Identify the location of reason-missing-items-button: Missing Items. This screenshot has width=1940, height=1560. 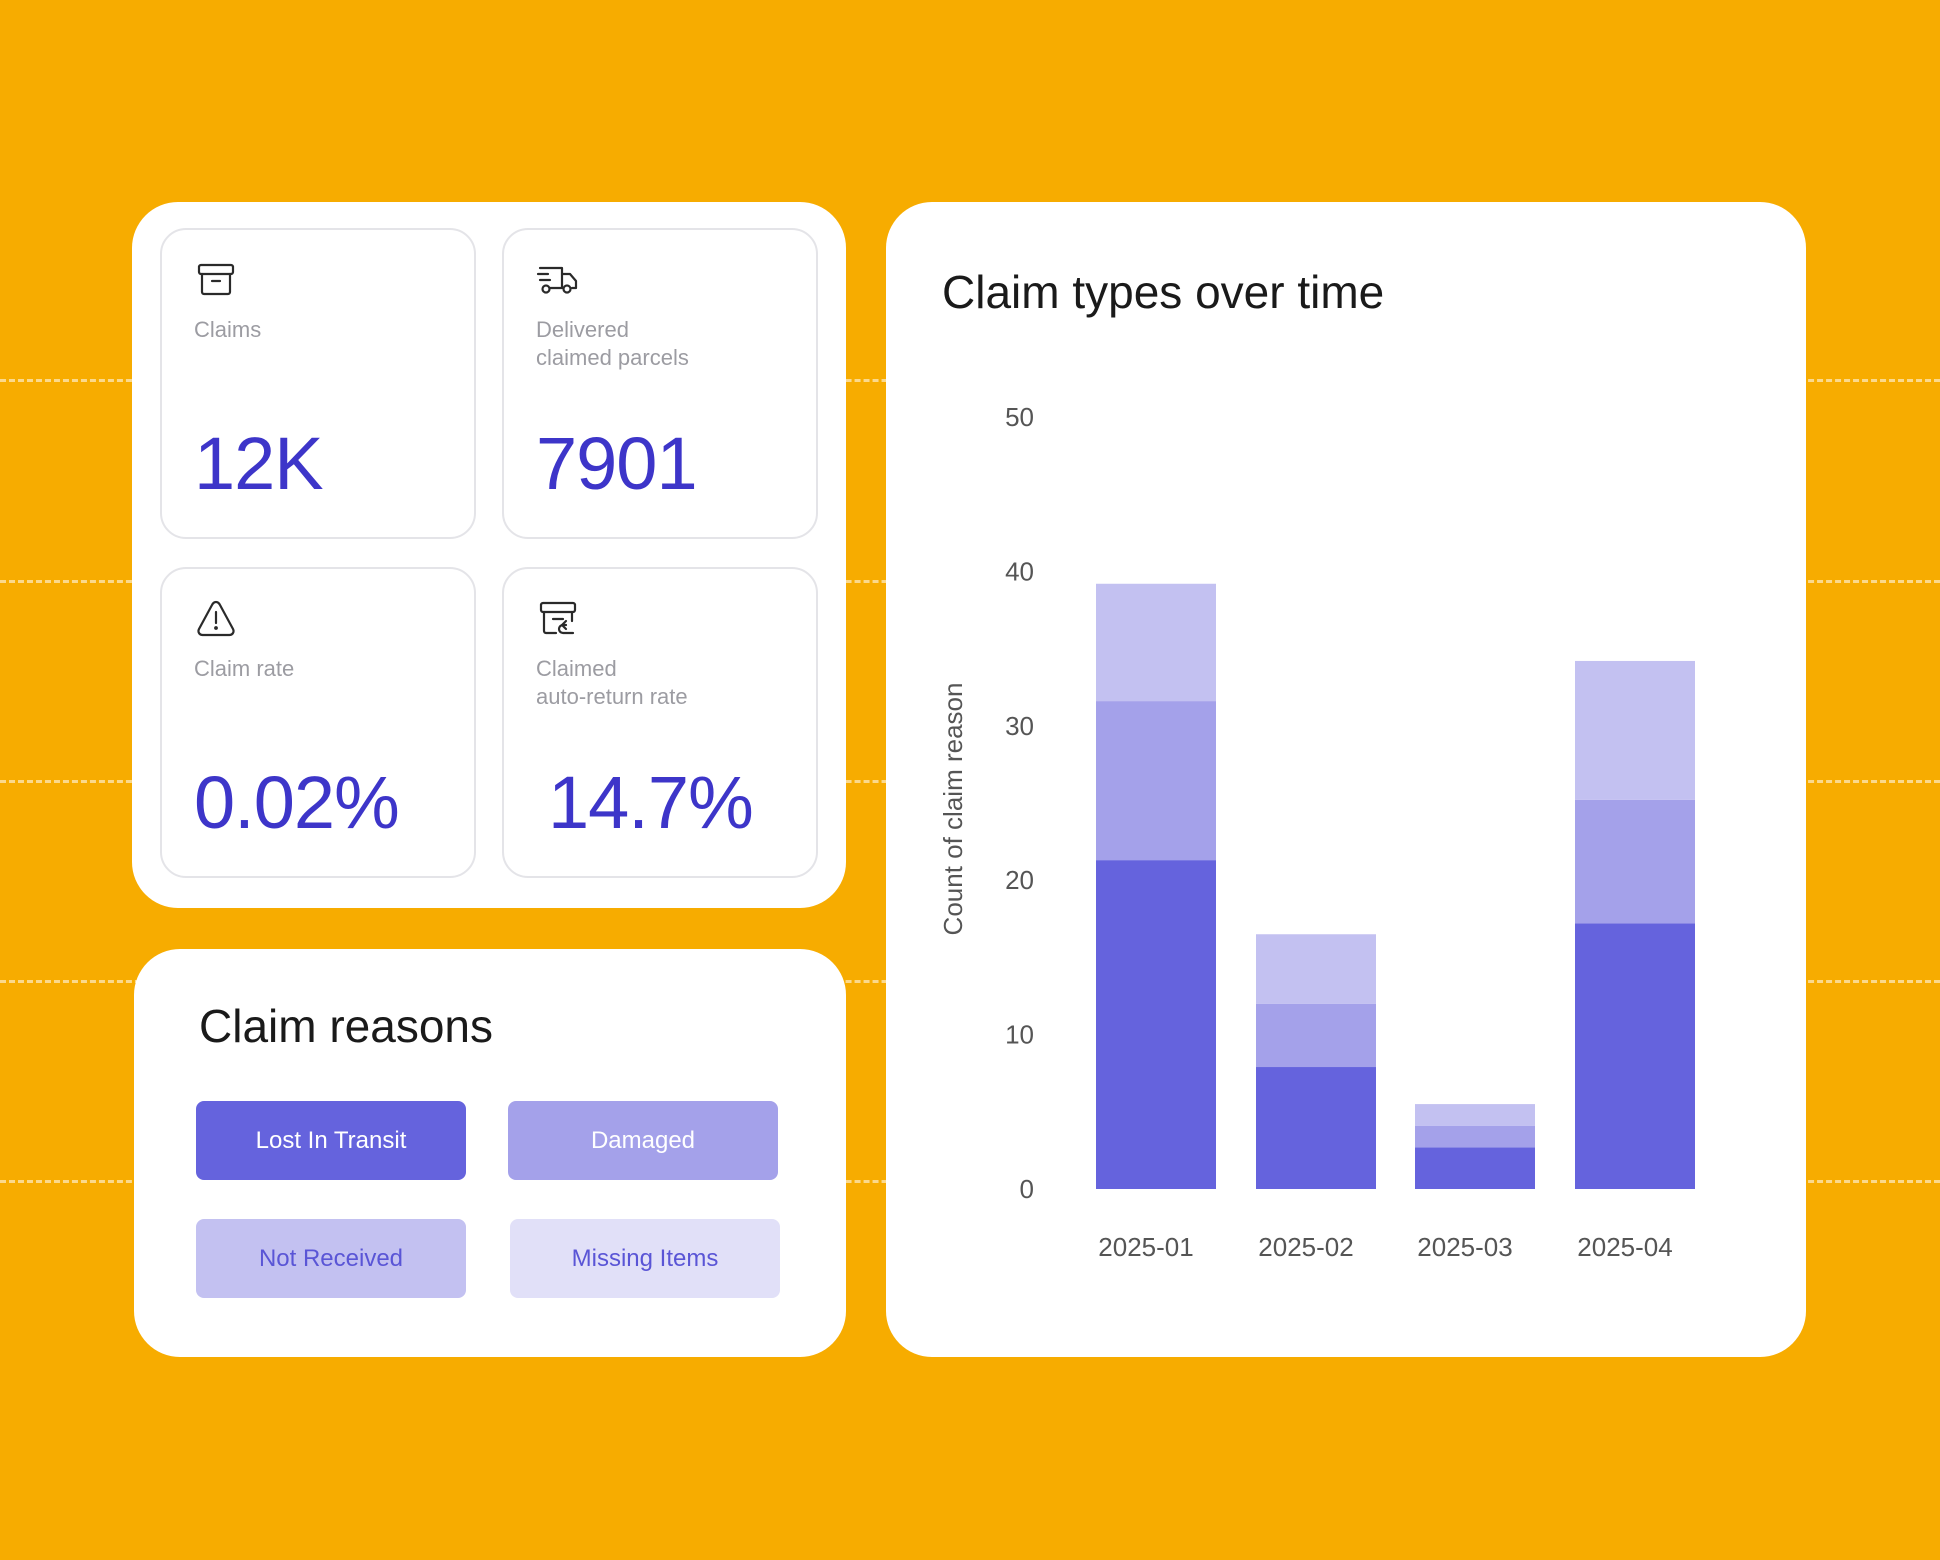
(645, 1258).